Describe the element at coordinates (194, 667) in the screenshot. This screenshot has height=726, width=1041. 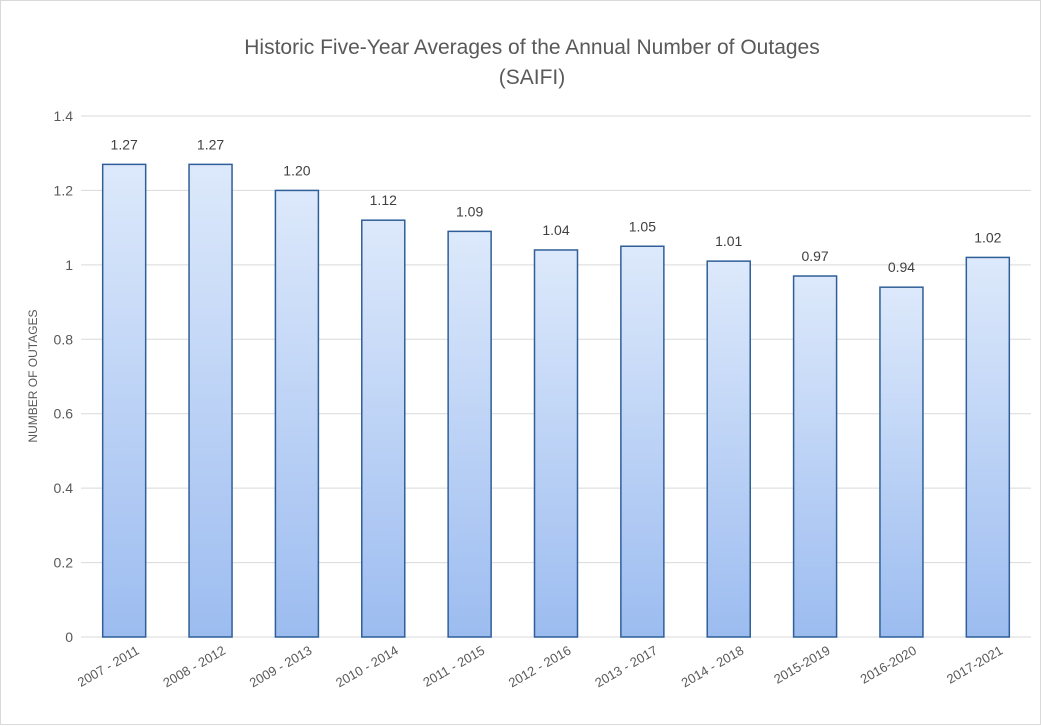
I see `category-label: 2008 - 2012` at that location.